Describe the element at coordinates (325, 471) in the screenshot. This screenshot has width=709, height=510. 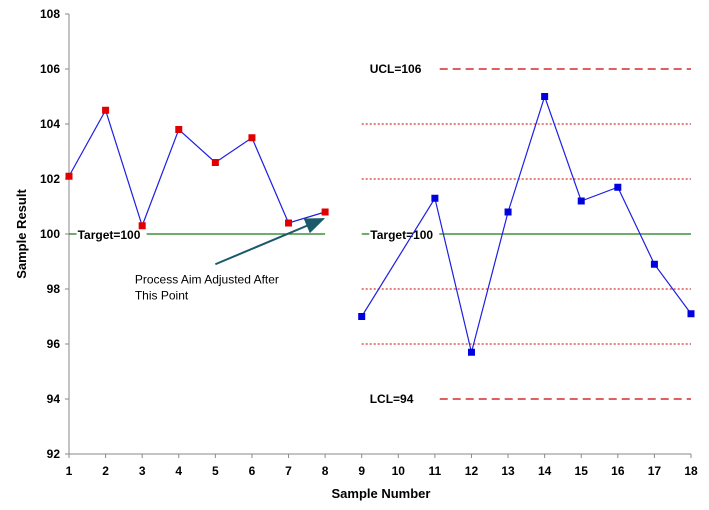
I see `x-tick-label: 8` at that location.